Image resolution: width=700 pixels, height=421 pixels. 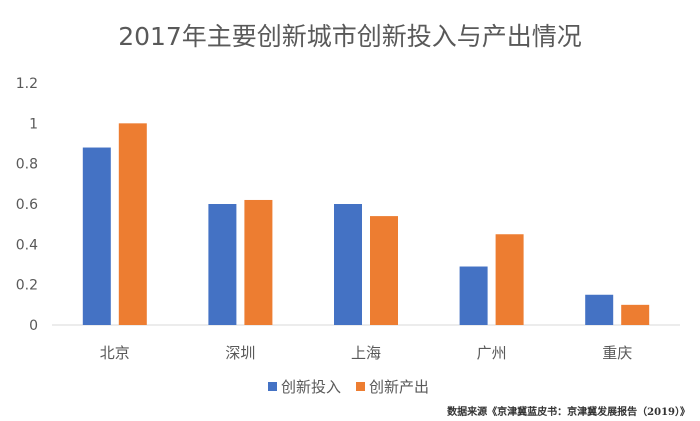 What do you see at coordinates (617, 353) in the screenshot?
I see `x-category-label: 重庆` at bounding box center [617, 353].